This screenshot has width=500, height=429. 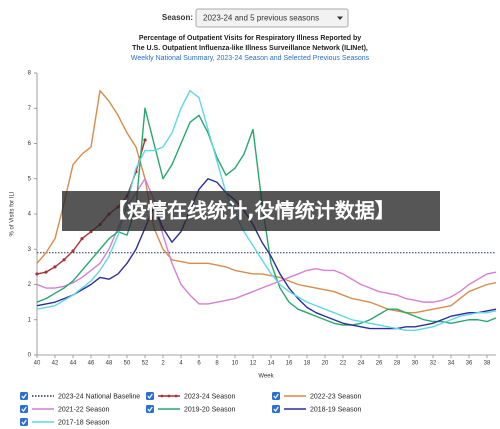 What do you see at coordinates (177, 17) in the screenshot?
I see `season-label: Season:` at bounding box center [177, 17].